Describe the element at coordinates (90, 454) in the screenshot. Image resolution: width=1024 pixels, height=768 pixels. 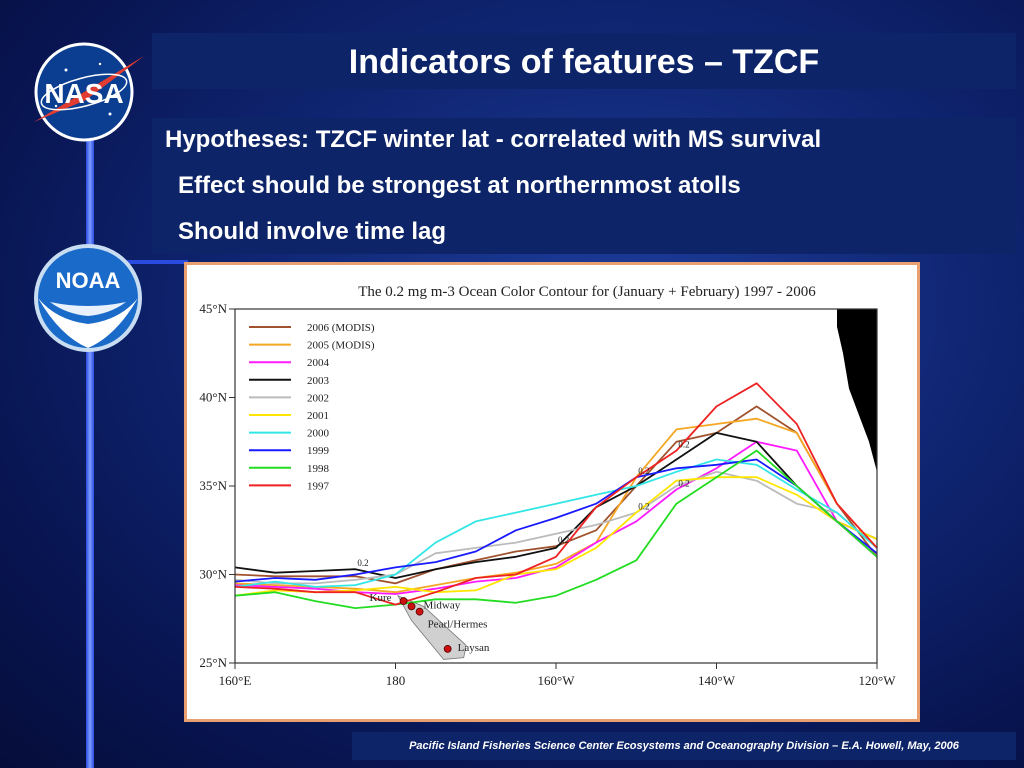
I see `left-accent-bar` at that location.